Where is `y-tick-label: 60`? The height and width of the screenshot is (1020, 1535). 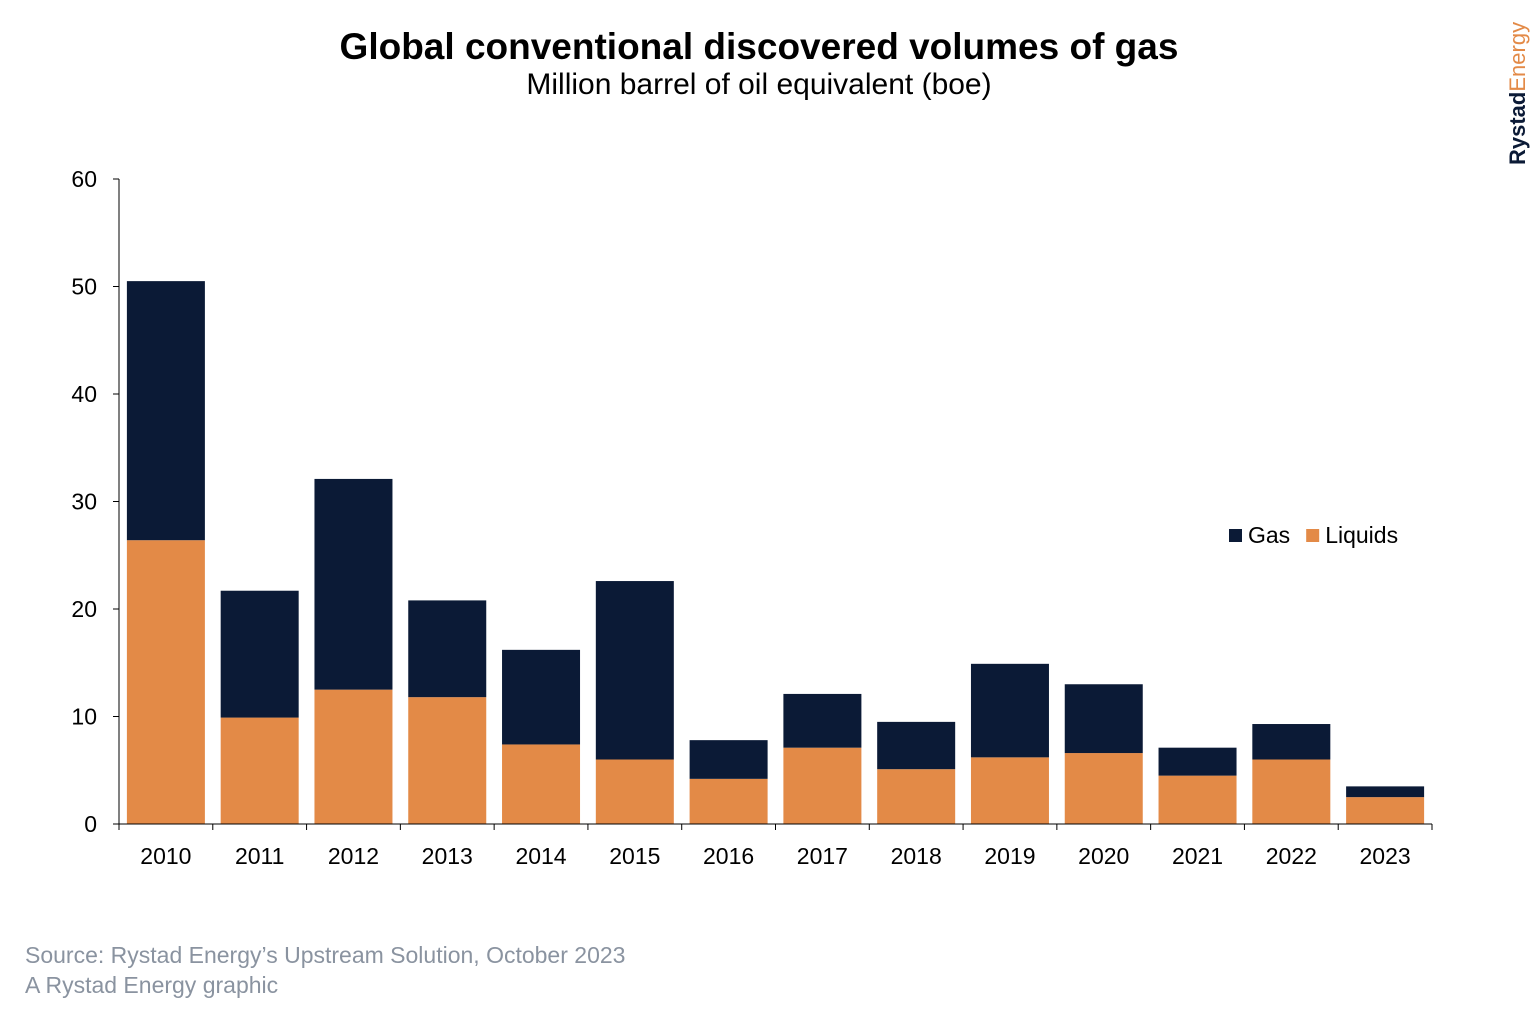
y-tick-label: 60 is located at coordinates (84, 179).